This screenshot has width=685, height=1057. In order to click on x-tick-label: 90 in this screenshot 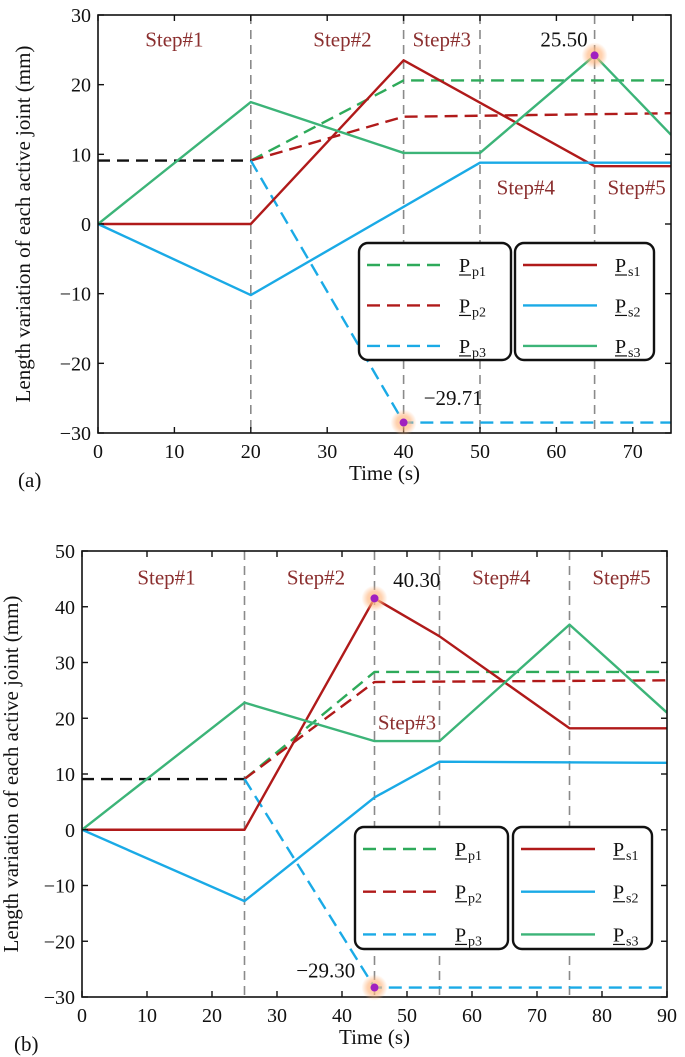, I will do `click(667, 1016)`.